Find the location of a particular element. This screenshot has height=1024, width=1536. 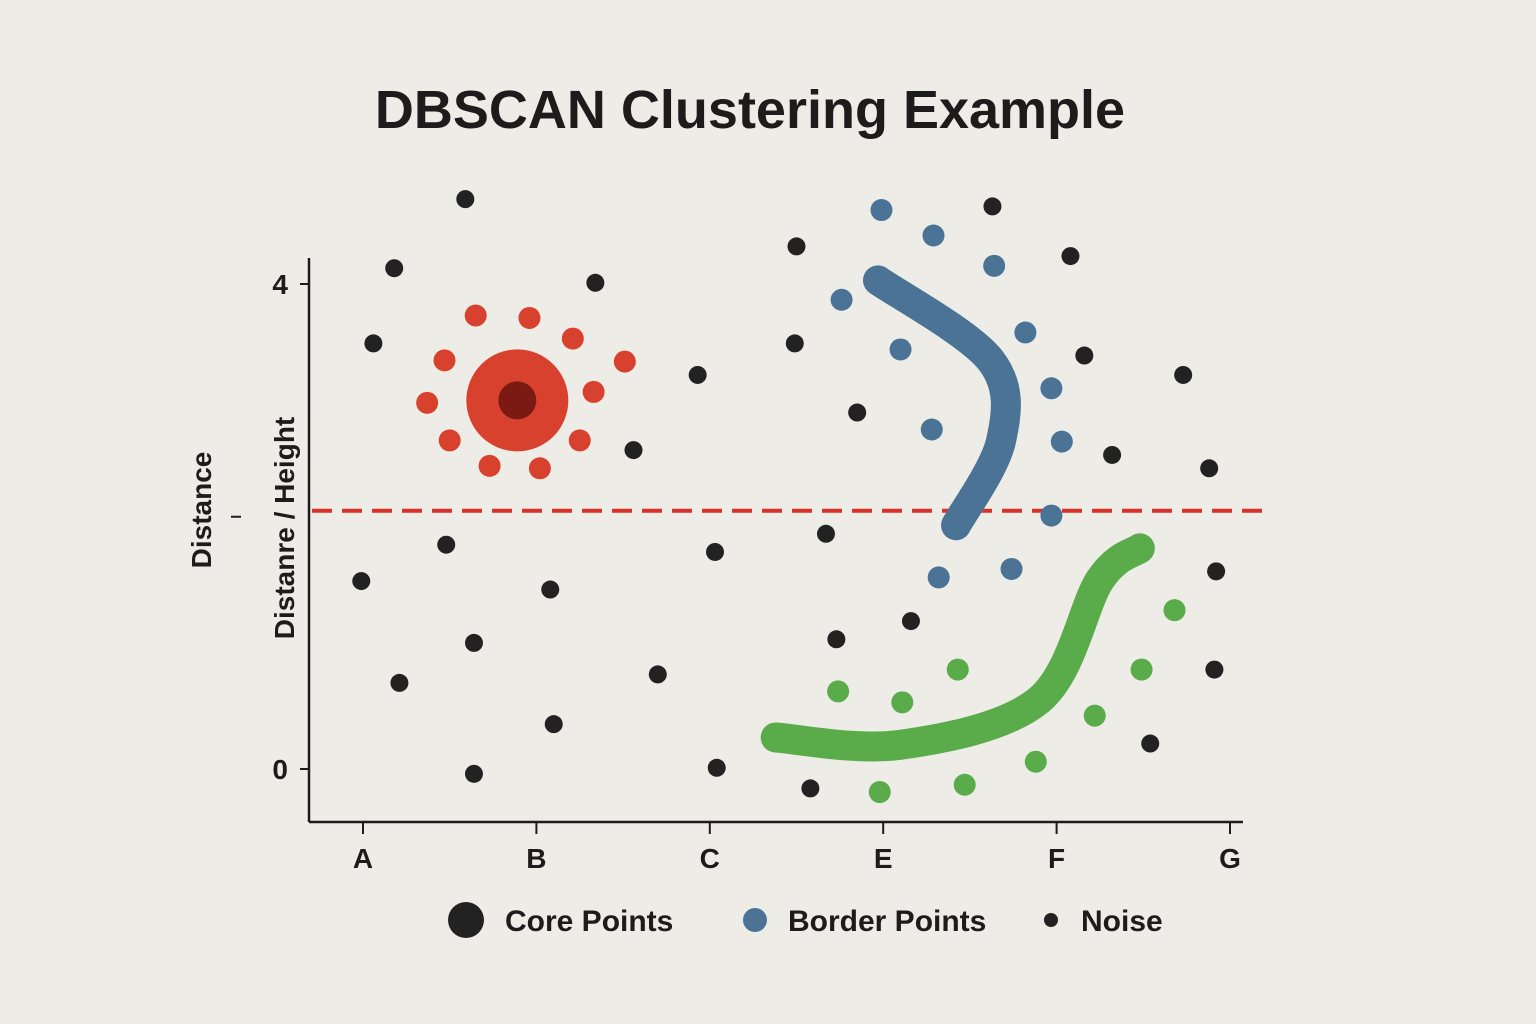

legend-border-label: Border Points is located at coordinates (887, 921).